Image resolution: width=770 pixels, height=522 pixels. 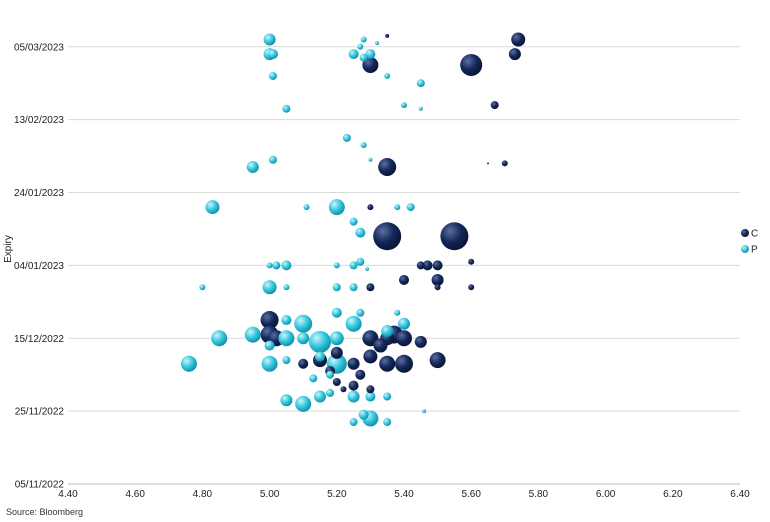 What do you see at coordinates (40, 485) in the screenshot?
I see `y-tick-label: 05/11/2022` at bounding box center [40, 485].